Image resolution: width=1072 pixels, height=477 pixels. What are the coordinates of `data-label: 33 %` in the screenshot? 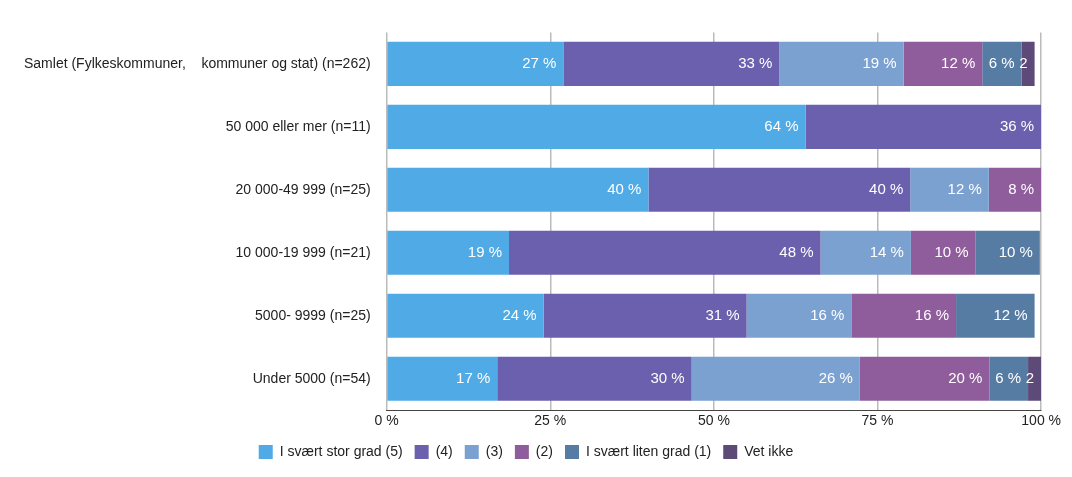 It's located at (755, 63).